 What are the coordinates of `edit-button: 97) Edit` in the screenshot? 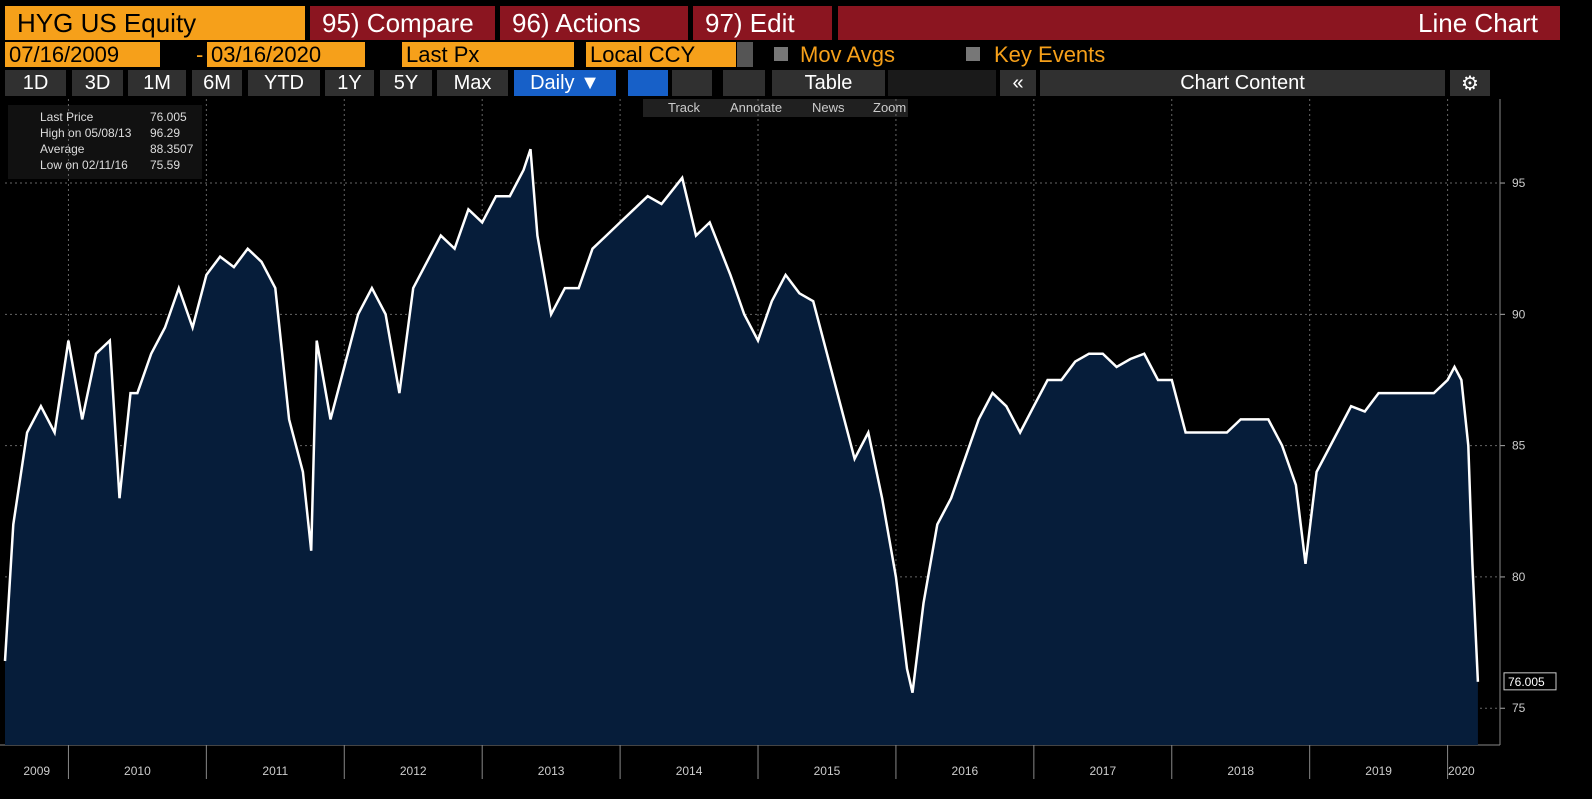 It's located at (762, 23).